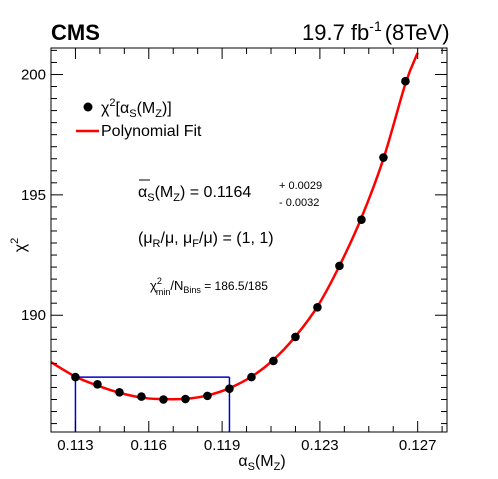 Image resolution: width=498 pixels, height=479 pixels. I want to click on luminosity-exponent: -1, so click(375, 26).